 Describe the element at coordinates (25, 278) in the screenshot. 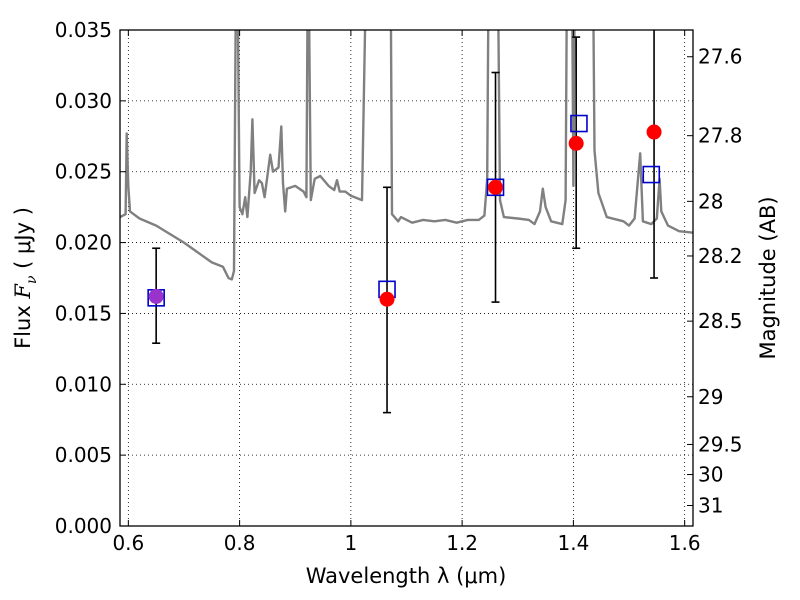

I see `y-axis-label: Flux Fν ( μJy )` at that location.